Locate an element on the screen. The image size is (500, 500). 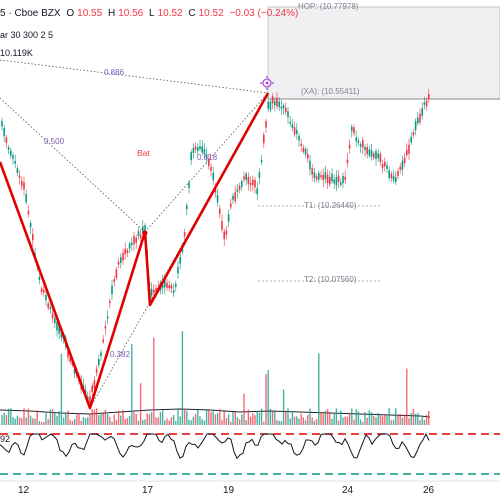
fib-label-500: 0.500 is located at coordinates (54, 141).